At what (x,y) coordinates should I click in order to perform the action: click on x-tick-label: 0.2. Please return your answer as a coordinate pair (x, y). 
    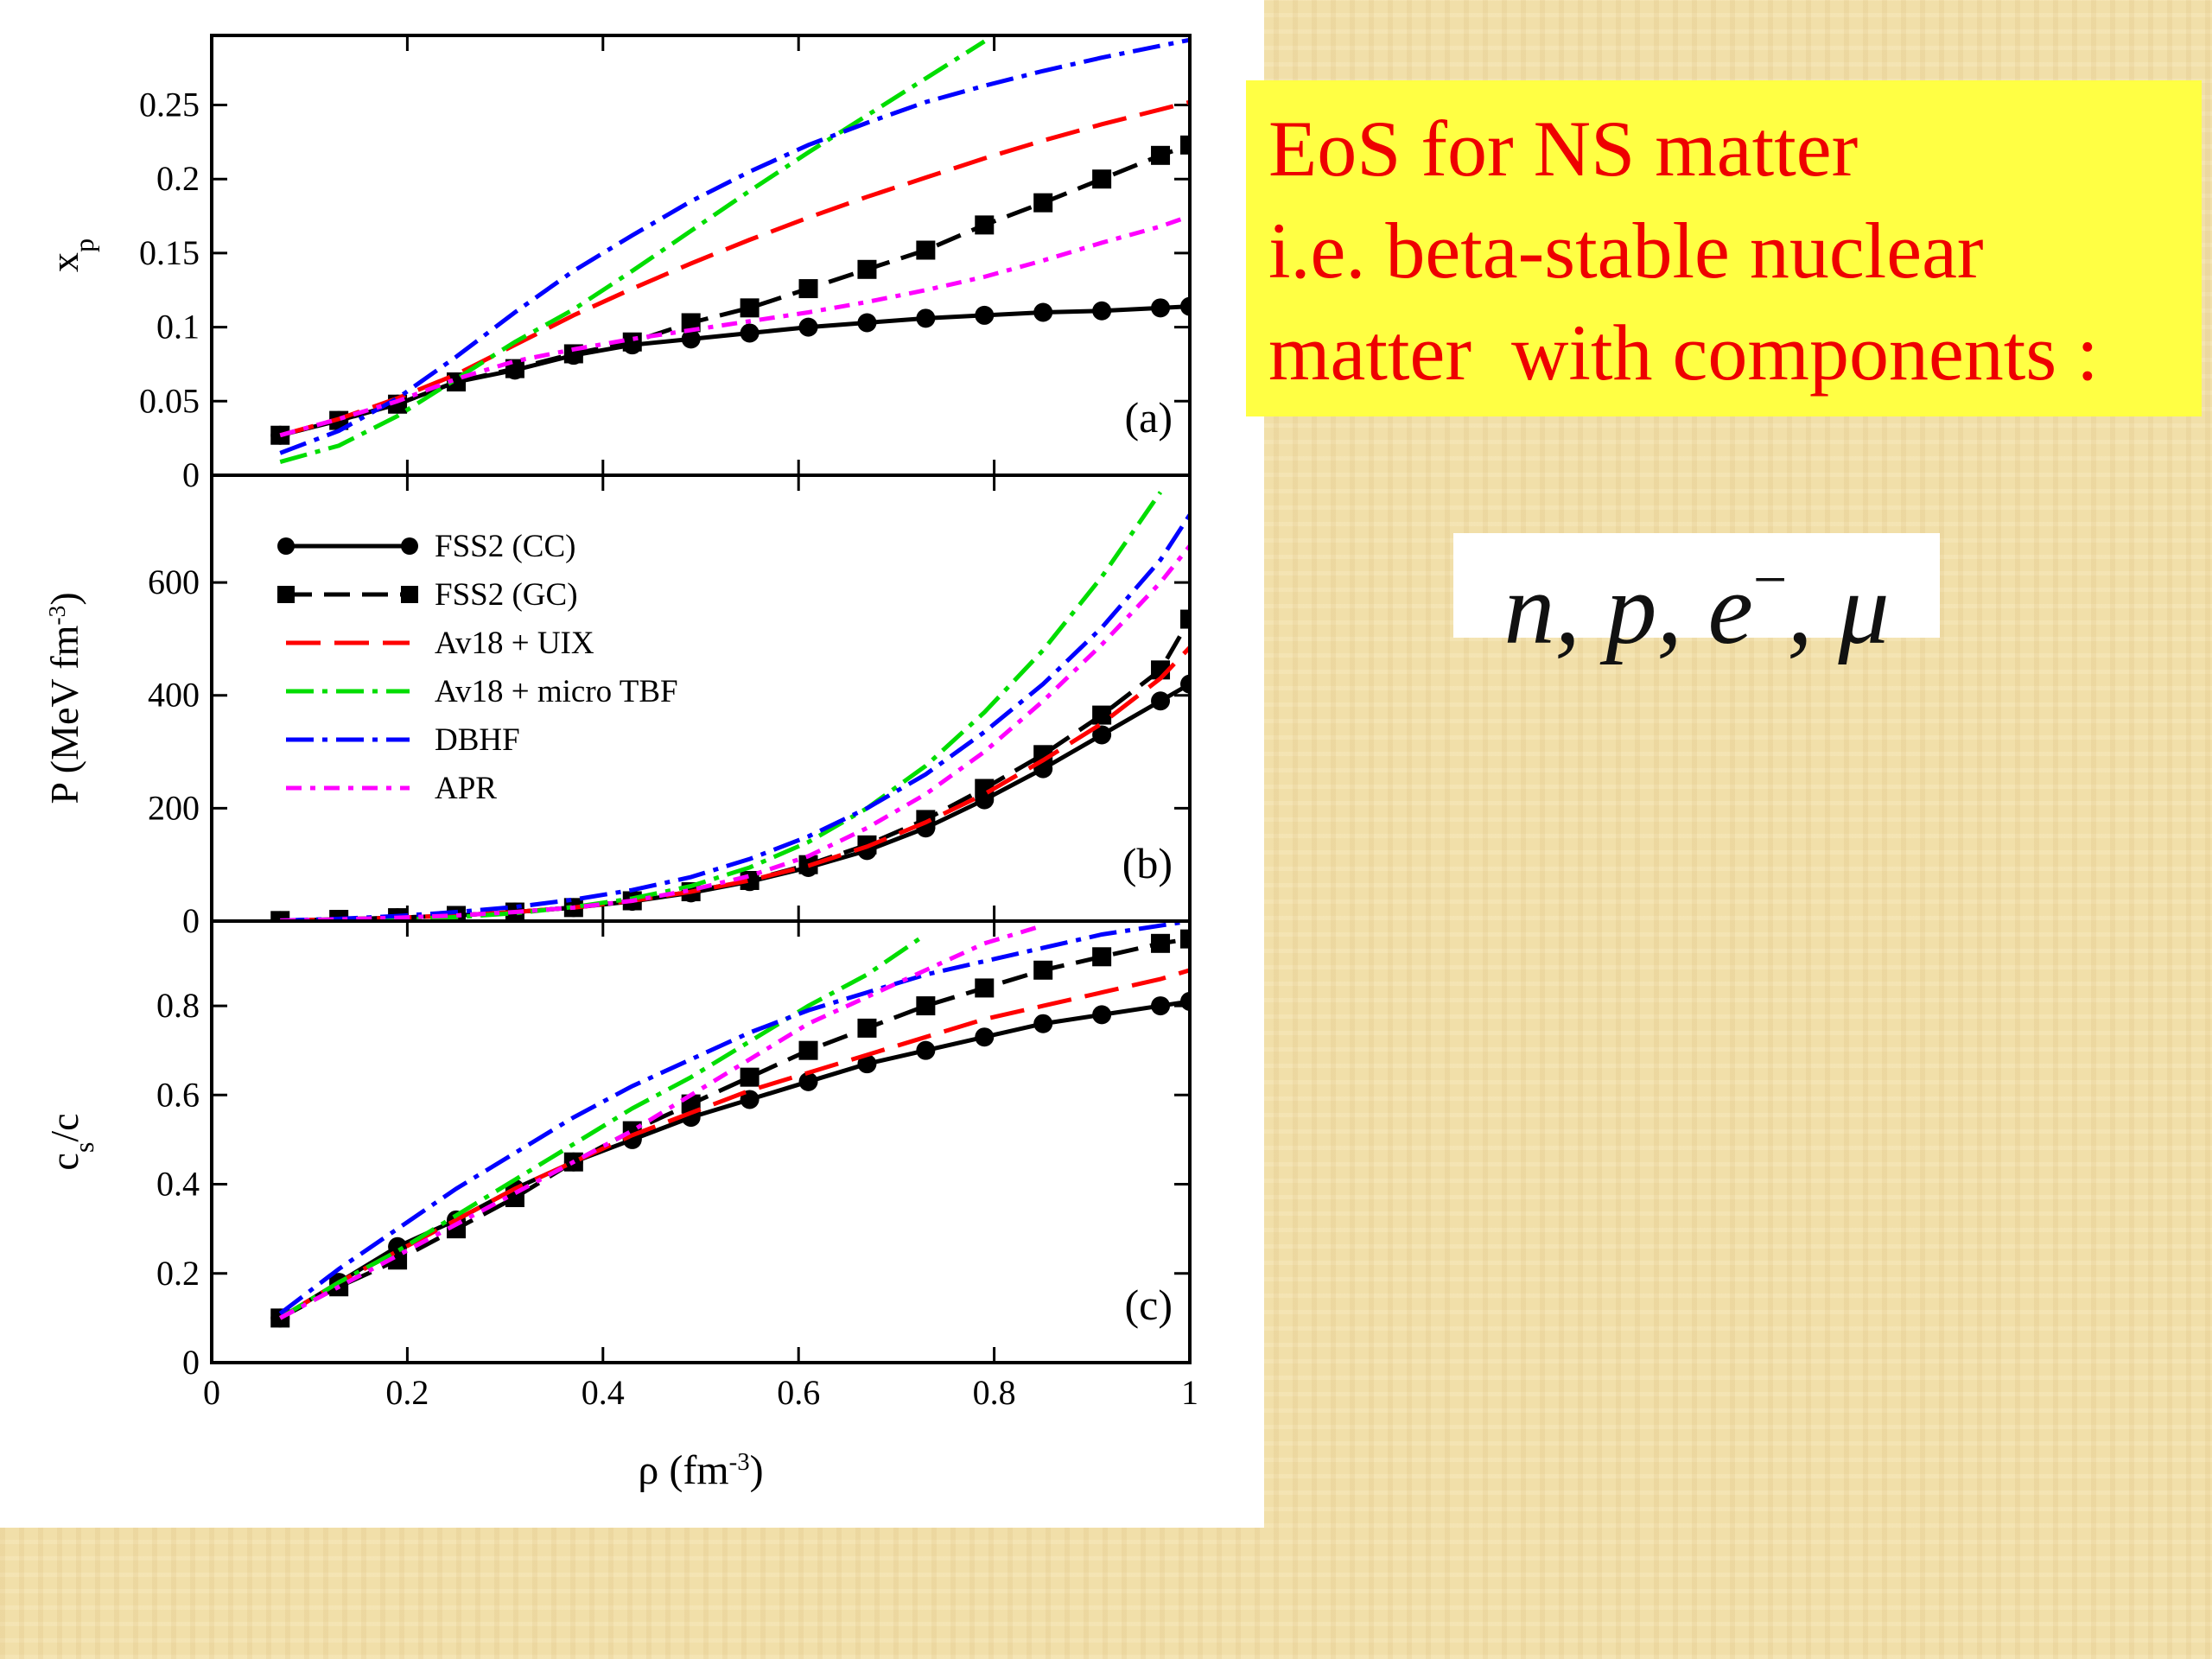
    Looking at the image, I should click on (407, 1392).